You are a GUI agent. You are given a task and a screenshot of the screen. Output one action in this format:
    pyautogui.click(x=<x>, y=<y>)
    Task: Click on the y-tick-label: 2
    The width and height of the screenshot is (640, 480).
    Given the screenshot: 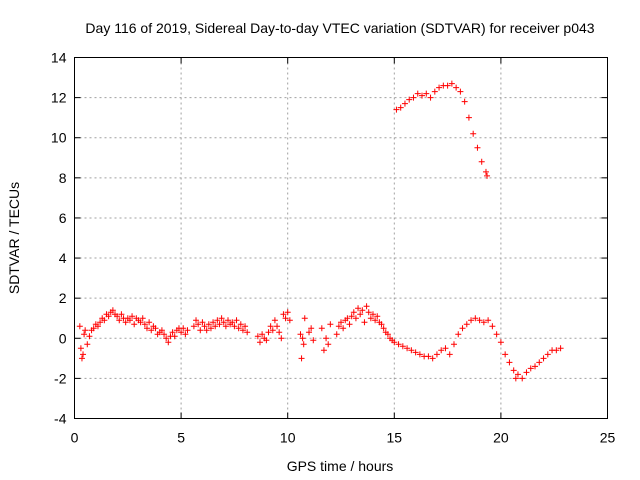 What is the action you would take?
    pyautogui.click(x=63, y=298)
    